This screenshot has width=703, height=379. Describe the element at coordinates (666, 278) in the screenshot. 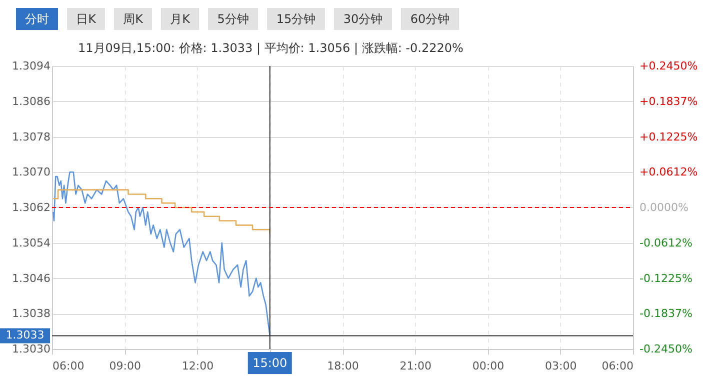

I see `y2-tick-label: -0.1225%` at that location.